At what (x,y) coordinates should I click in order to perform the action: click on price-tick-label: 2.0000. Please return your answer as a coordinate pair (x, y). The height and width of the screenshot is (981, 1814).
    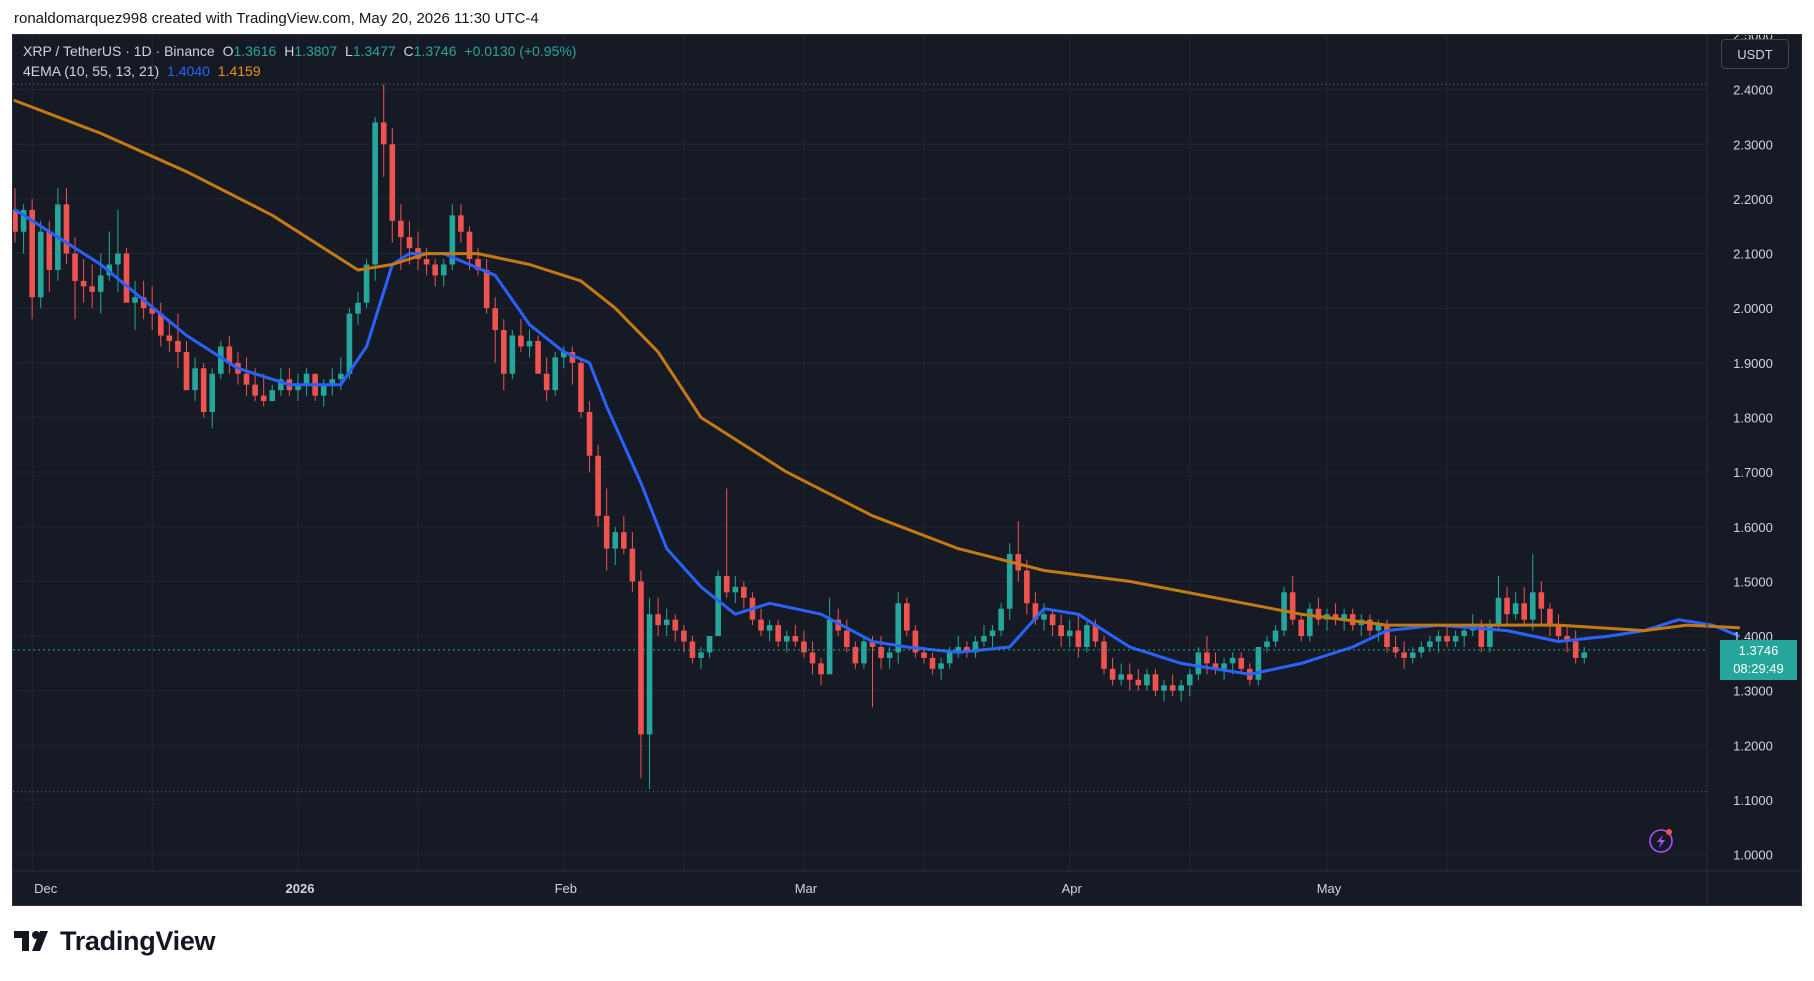
    Looking at the image, I should click on (1753, 308).